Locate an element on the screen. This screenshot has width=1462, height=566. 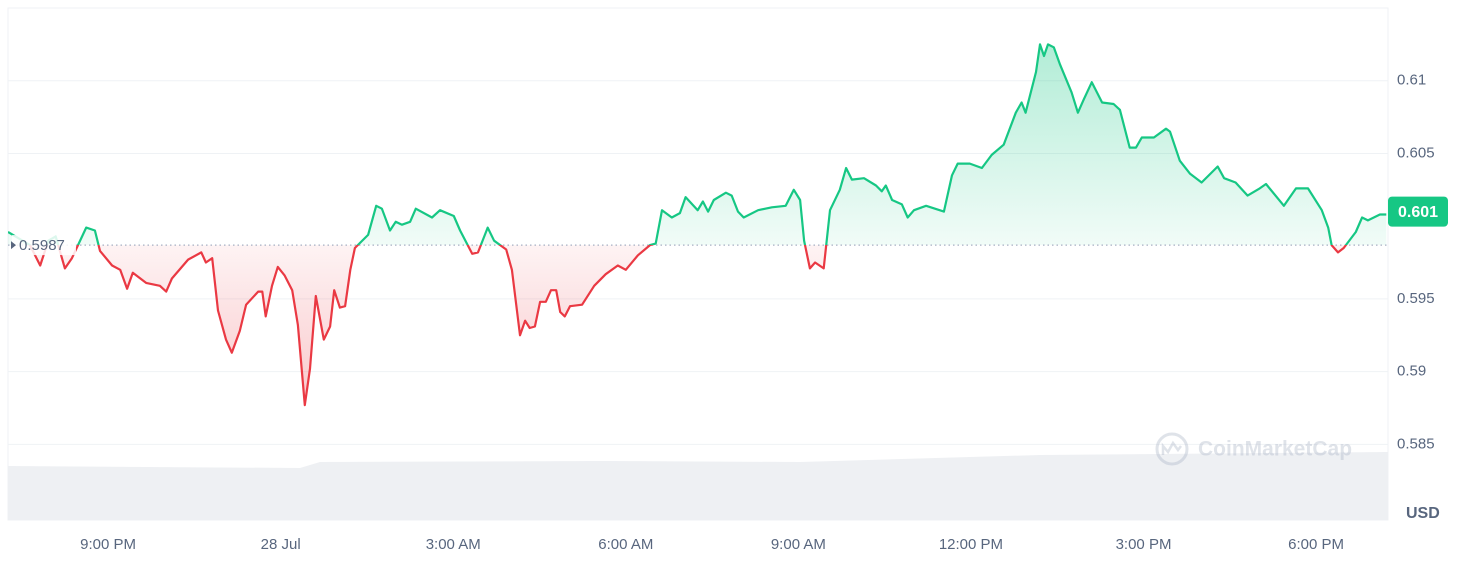
y-tick-label: 0.595 is located at coordinates (1416, 298).